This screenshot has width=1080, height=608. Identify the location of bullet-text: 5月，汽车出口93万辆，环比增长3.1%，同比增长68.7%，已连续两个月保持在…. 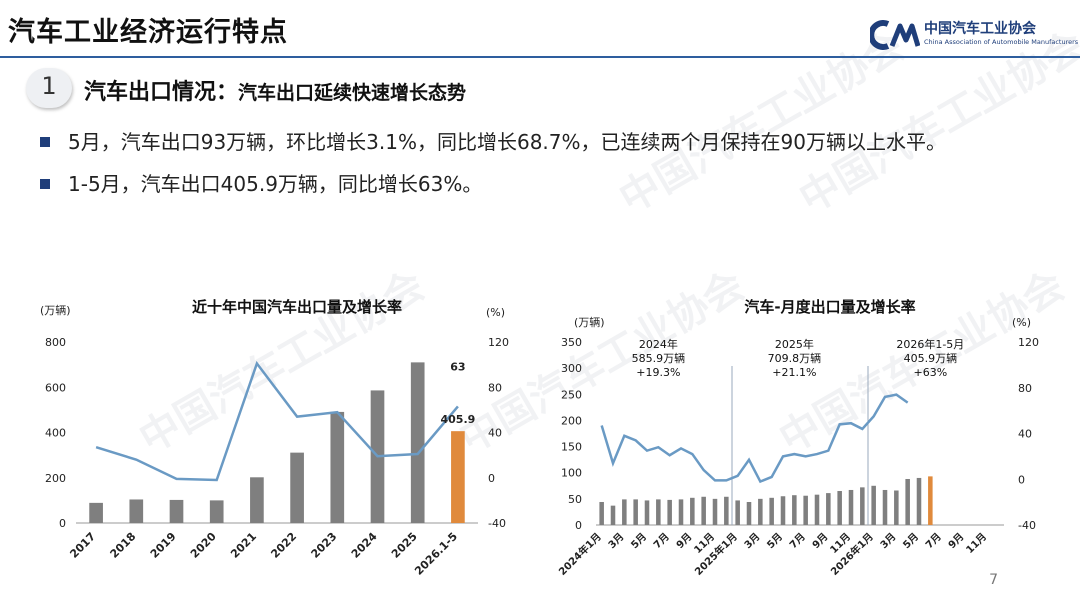
(507, 142).